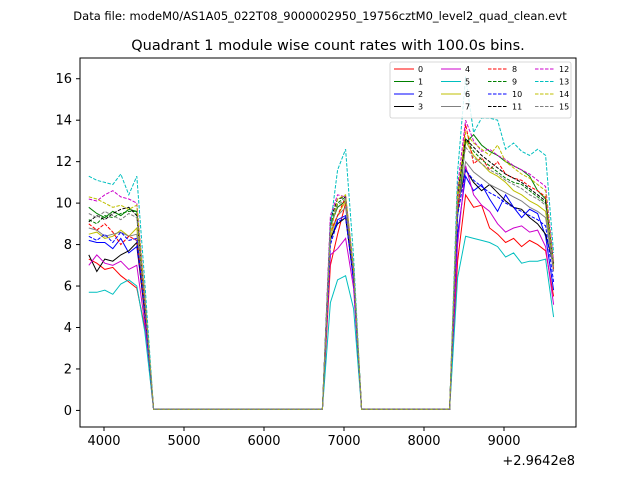 Image resolution: width=640 pixels, height=480 pixels. Describe the element at coordinates (467, 69) in the screenshot. I see `legend-label-4: 4` at that location.